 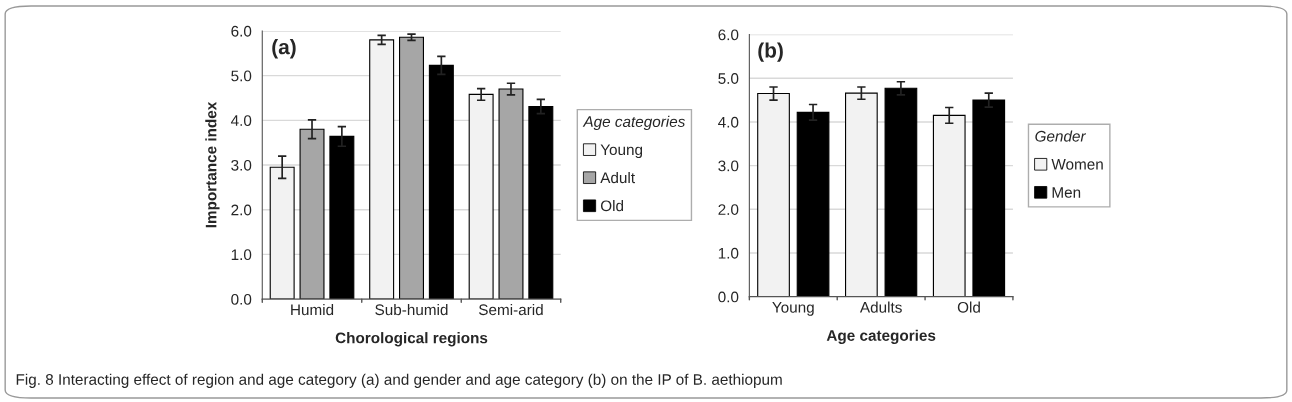 I want to click on chart-title: (b), so click(x=770, y=52).